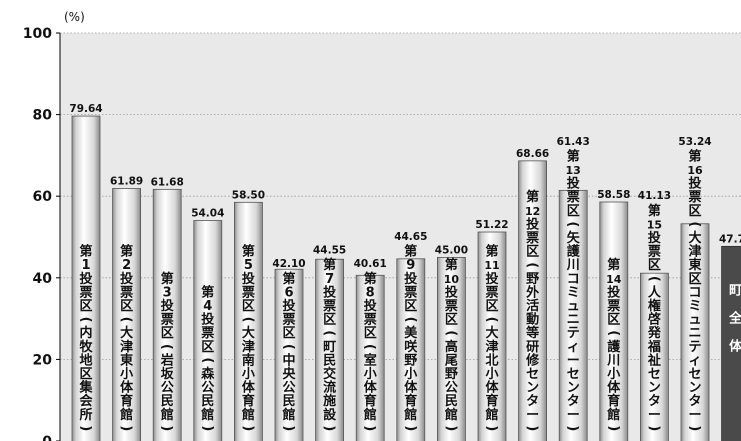 The image size is (741, 441). What do you see at coordinates (491, 360) in the screenshot?
I see `bar-label-char: 北` at bounding box center [491, 360].